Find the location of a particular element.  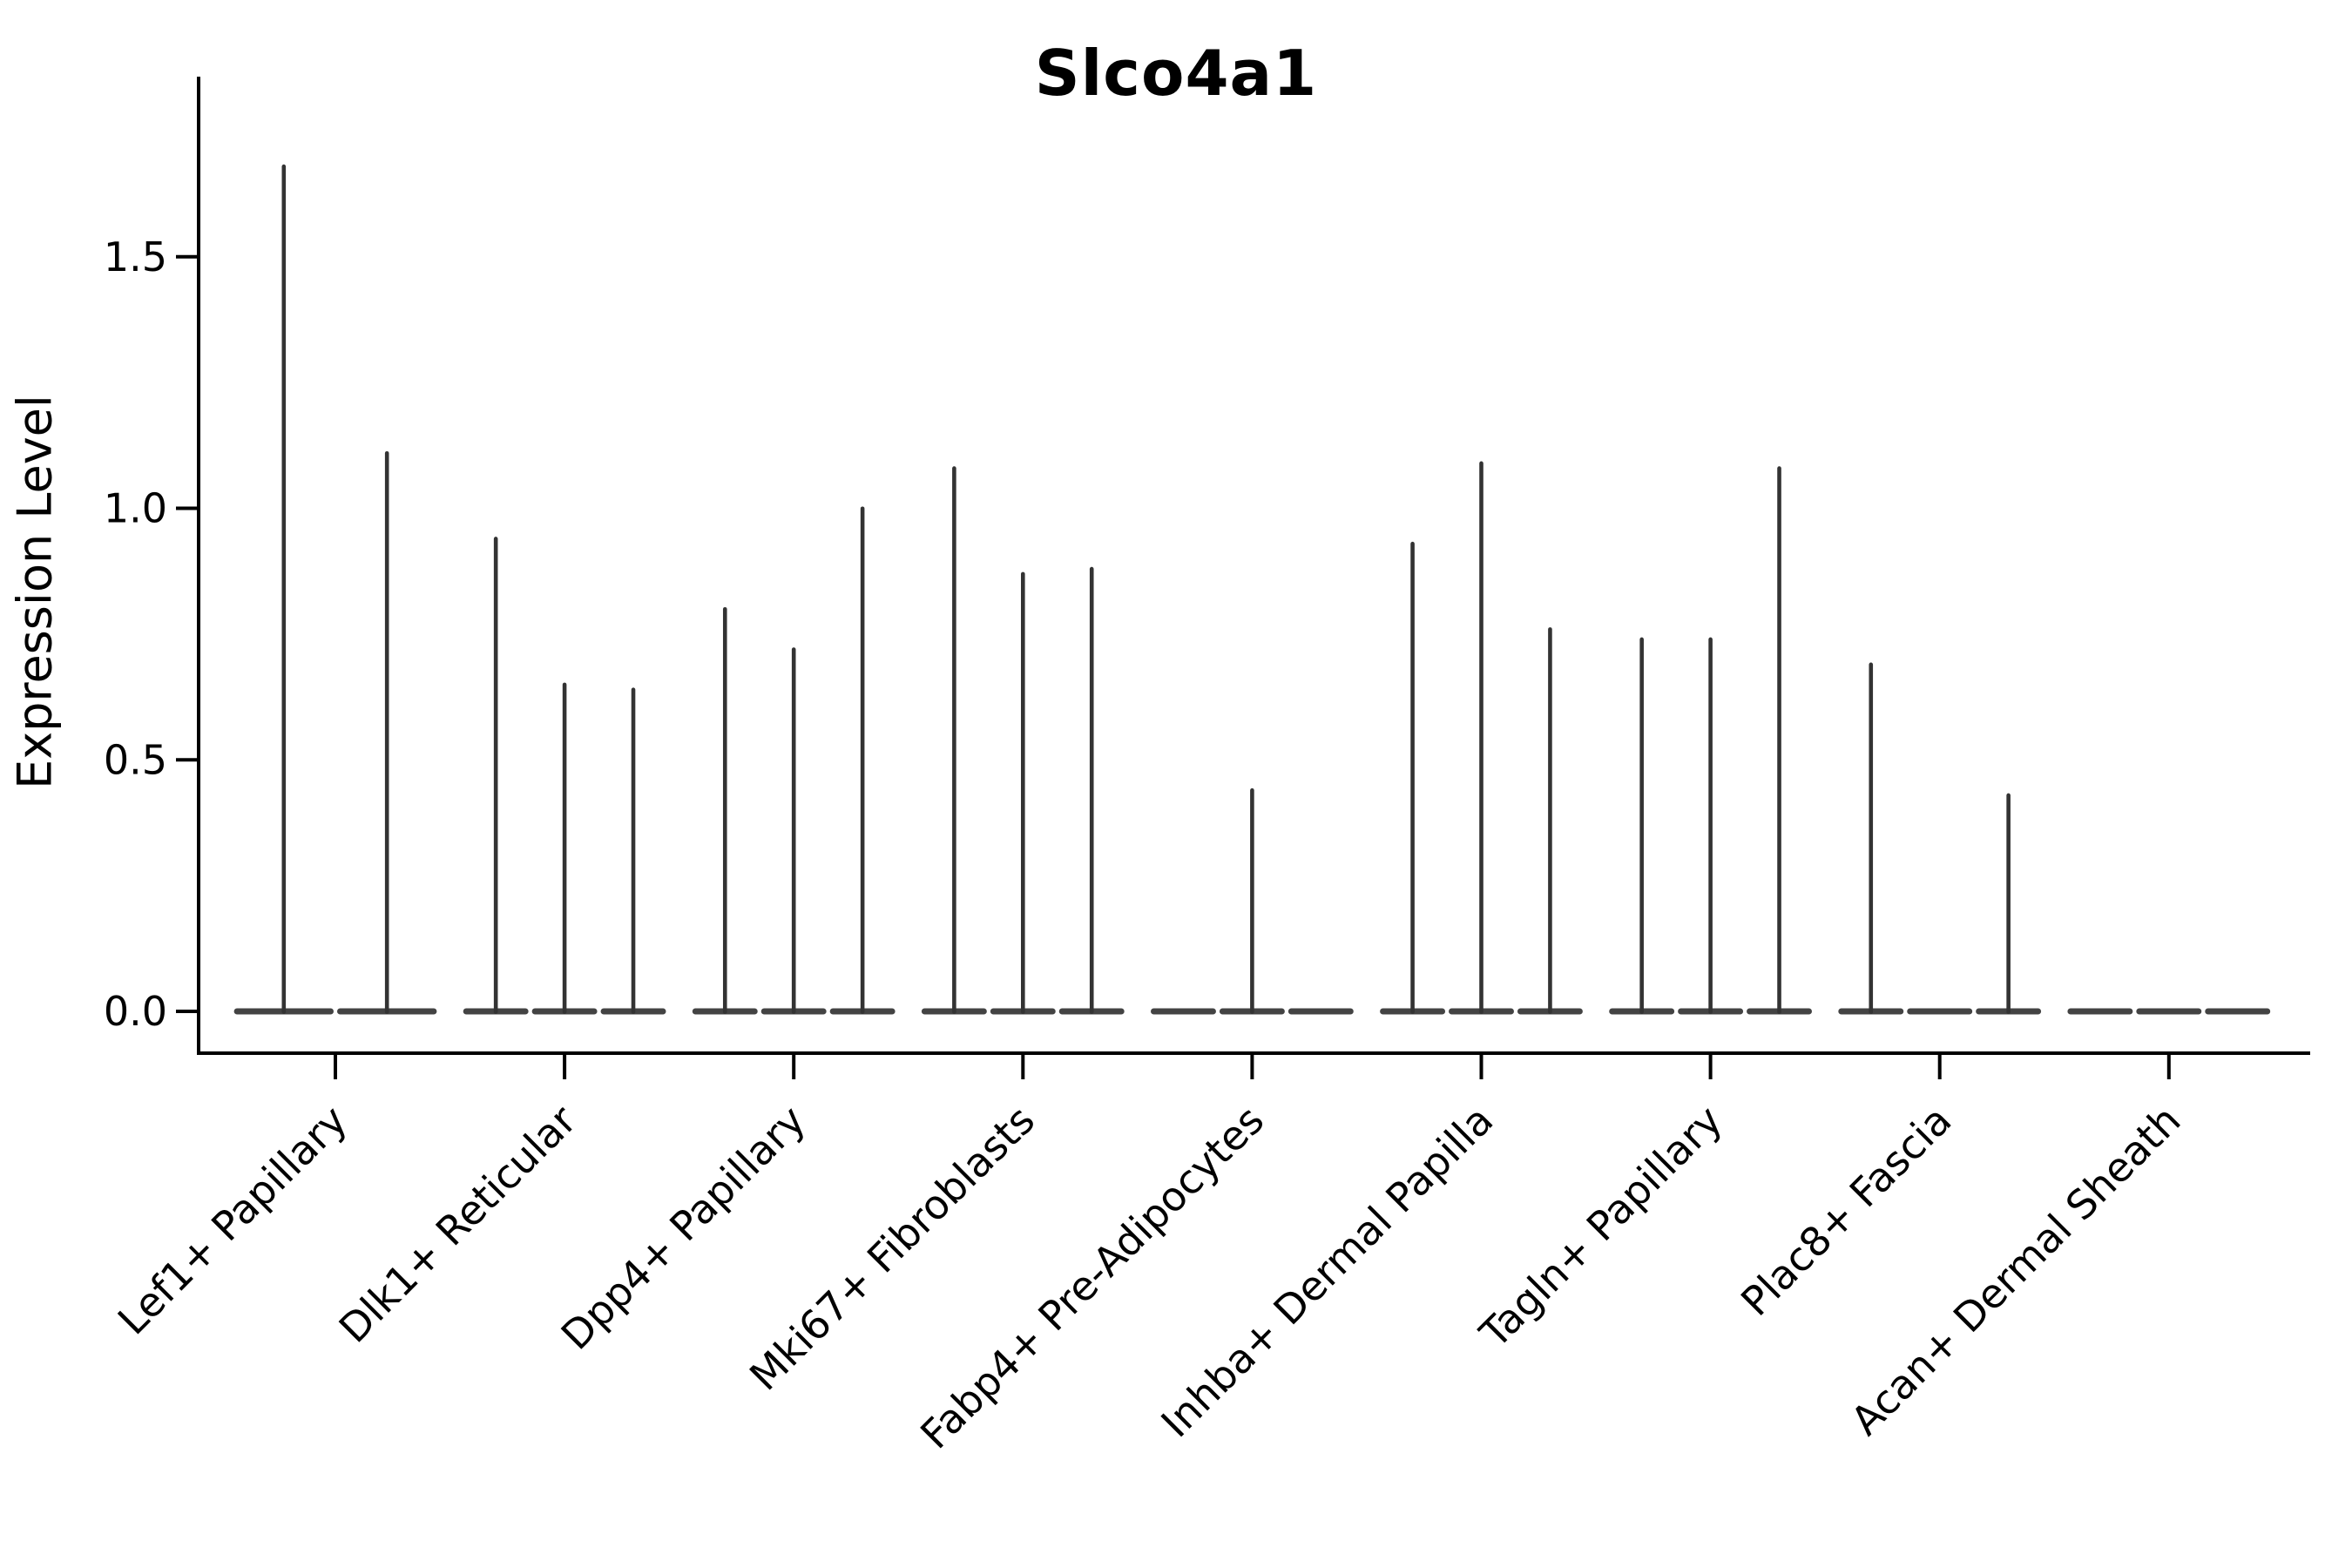

x-category-label: Dpp4+ Papillary is located at coordinates (683, 1228).